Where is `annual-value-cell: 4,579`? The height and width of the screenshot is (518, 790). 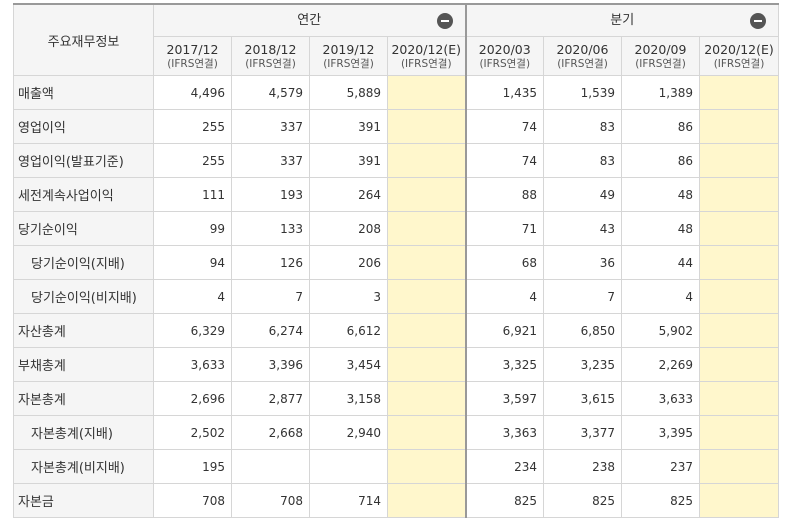 annual-value-cell: 4,579 is located at coordinates (270, 92).